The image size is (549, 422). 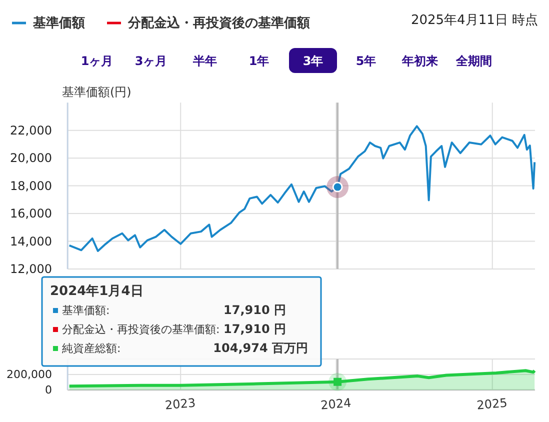 What do you see at coordinates (97, 92) in the screenshot?
I see `y-axis-title: 基準価額(円)` at bounding box center [97, 92].